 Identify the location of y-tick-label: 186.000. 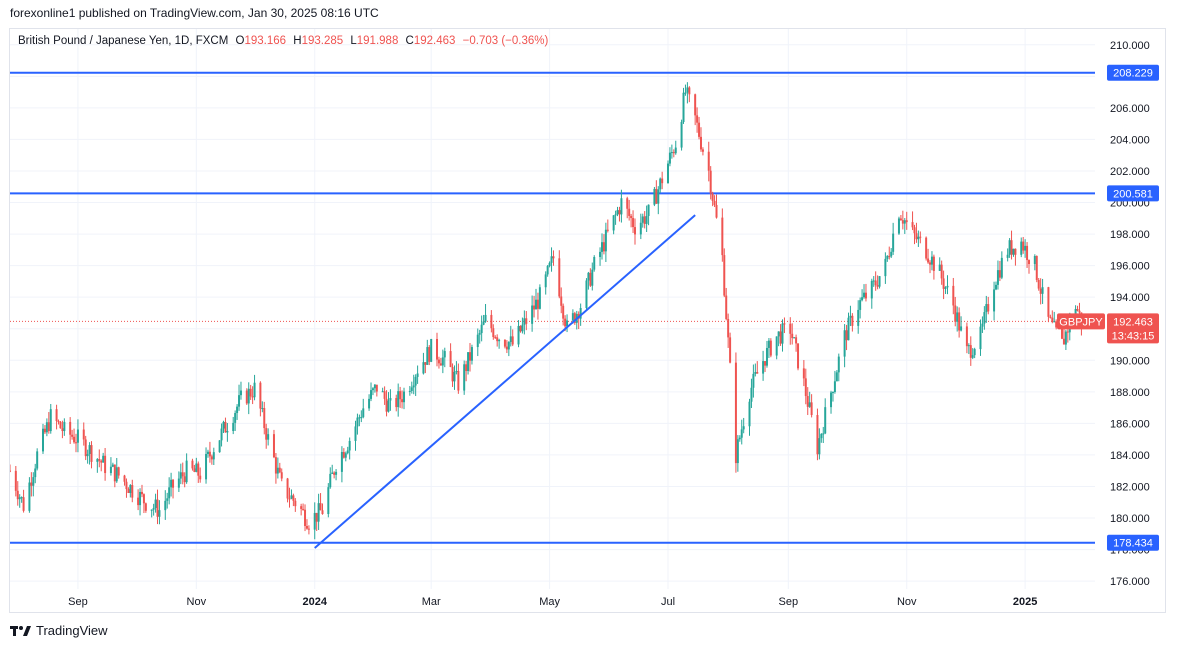
(1130, 424).